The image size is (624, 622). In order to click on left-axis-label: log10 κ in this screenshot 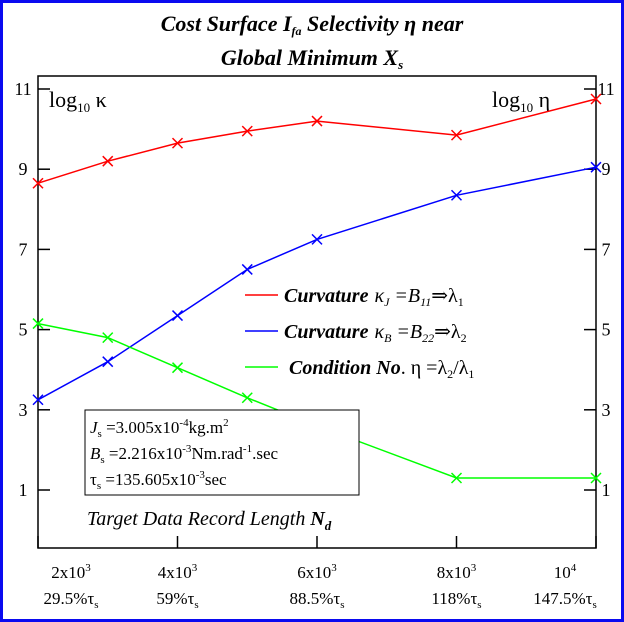, I will do `click(78, 101)`.